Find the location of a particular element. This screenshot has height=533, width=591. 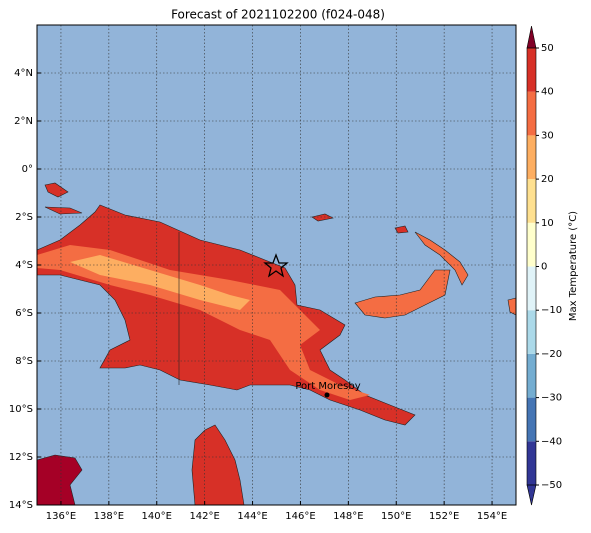

y-tick-label: 14°S is located at coordinates (21, 505).